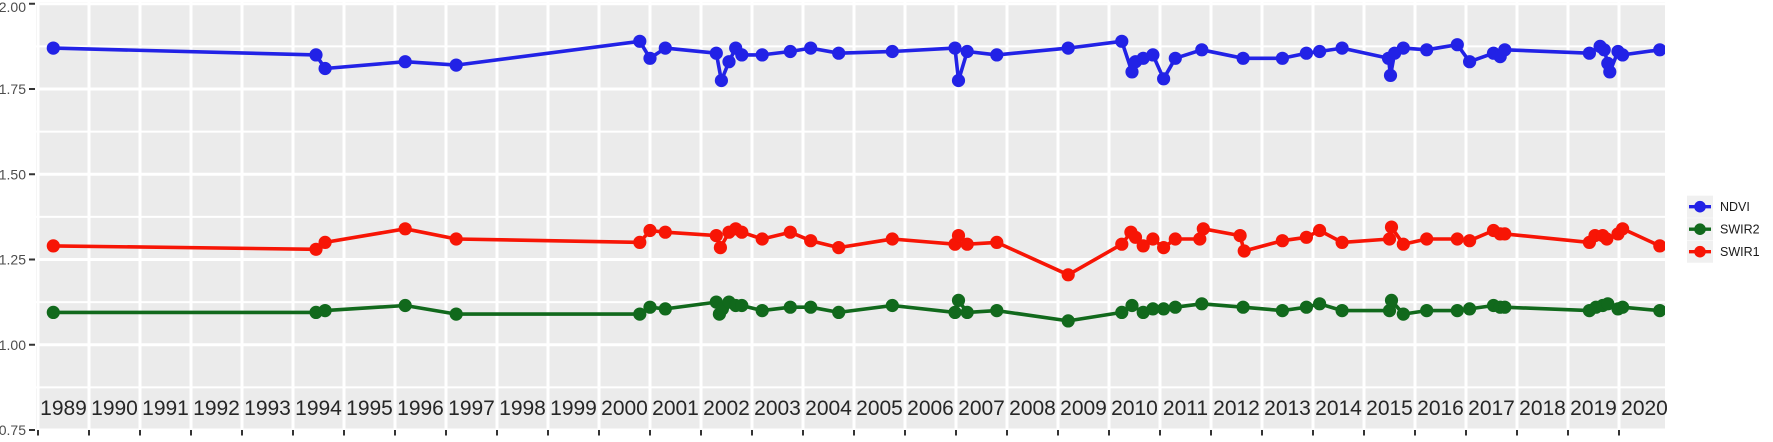 Image resolution: width=1773 pixels, height=442 pixels. What do you see at coordinates (573, 408) in the screenshot?
I see `x-axis-year-label: 1999` at bounding box center [573, 408].